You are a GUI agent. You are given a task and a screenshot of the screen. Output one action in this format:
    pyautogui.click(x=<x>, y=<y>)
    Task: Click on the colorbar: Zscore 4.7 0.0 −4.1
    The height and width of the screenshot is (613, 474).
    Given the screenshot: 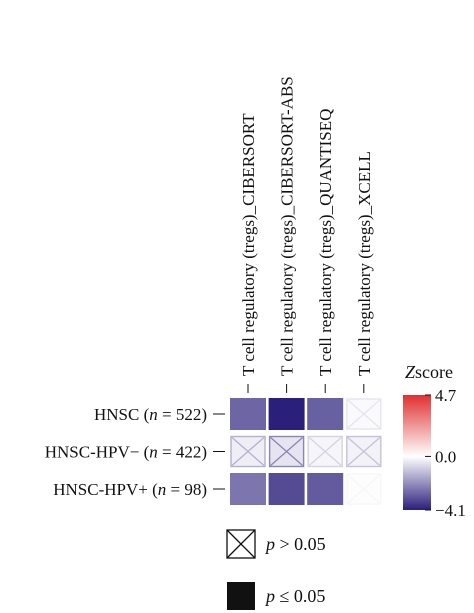 What is the action you would take?
    pyautogui.click(x=434, y=441)
    